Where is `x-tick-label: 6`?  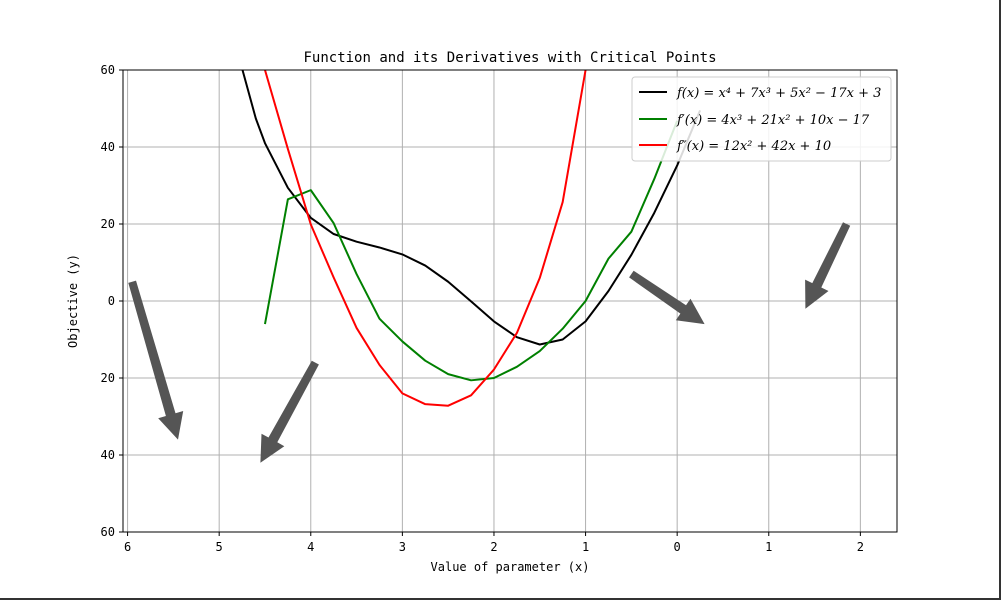 x-tick-label: 6 is located at coordinates (127, 547).